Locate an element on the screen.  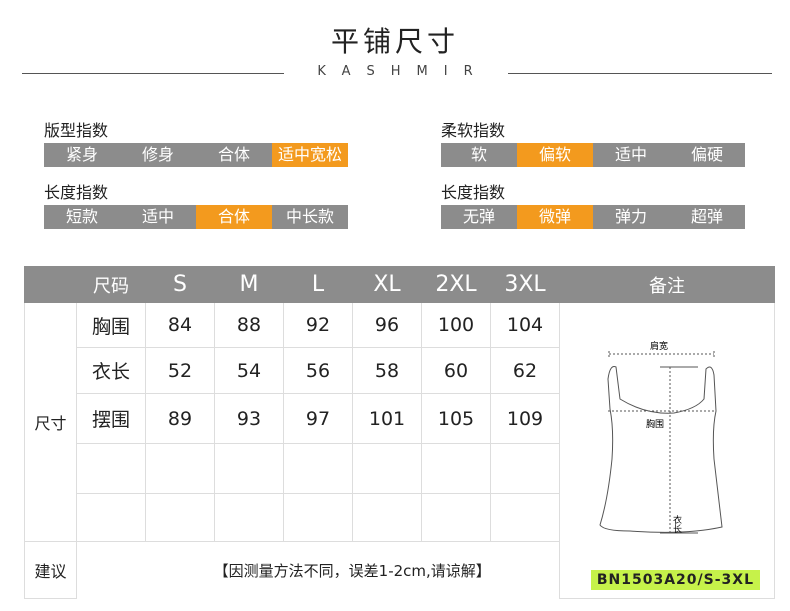
length-label: 衣长 is located at coordinates (676, 524).